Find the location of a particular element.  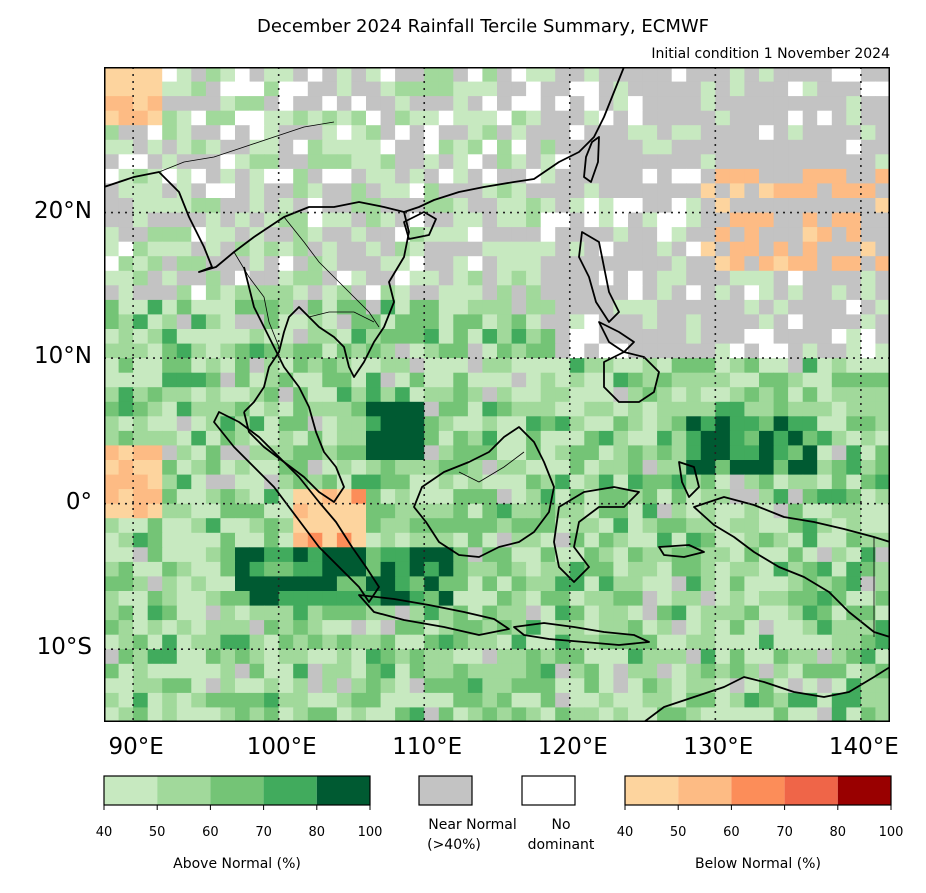

coastline-new-guinea is located at coordinates (791, 567).